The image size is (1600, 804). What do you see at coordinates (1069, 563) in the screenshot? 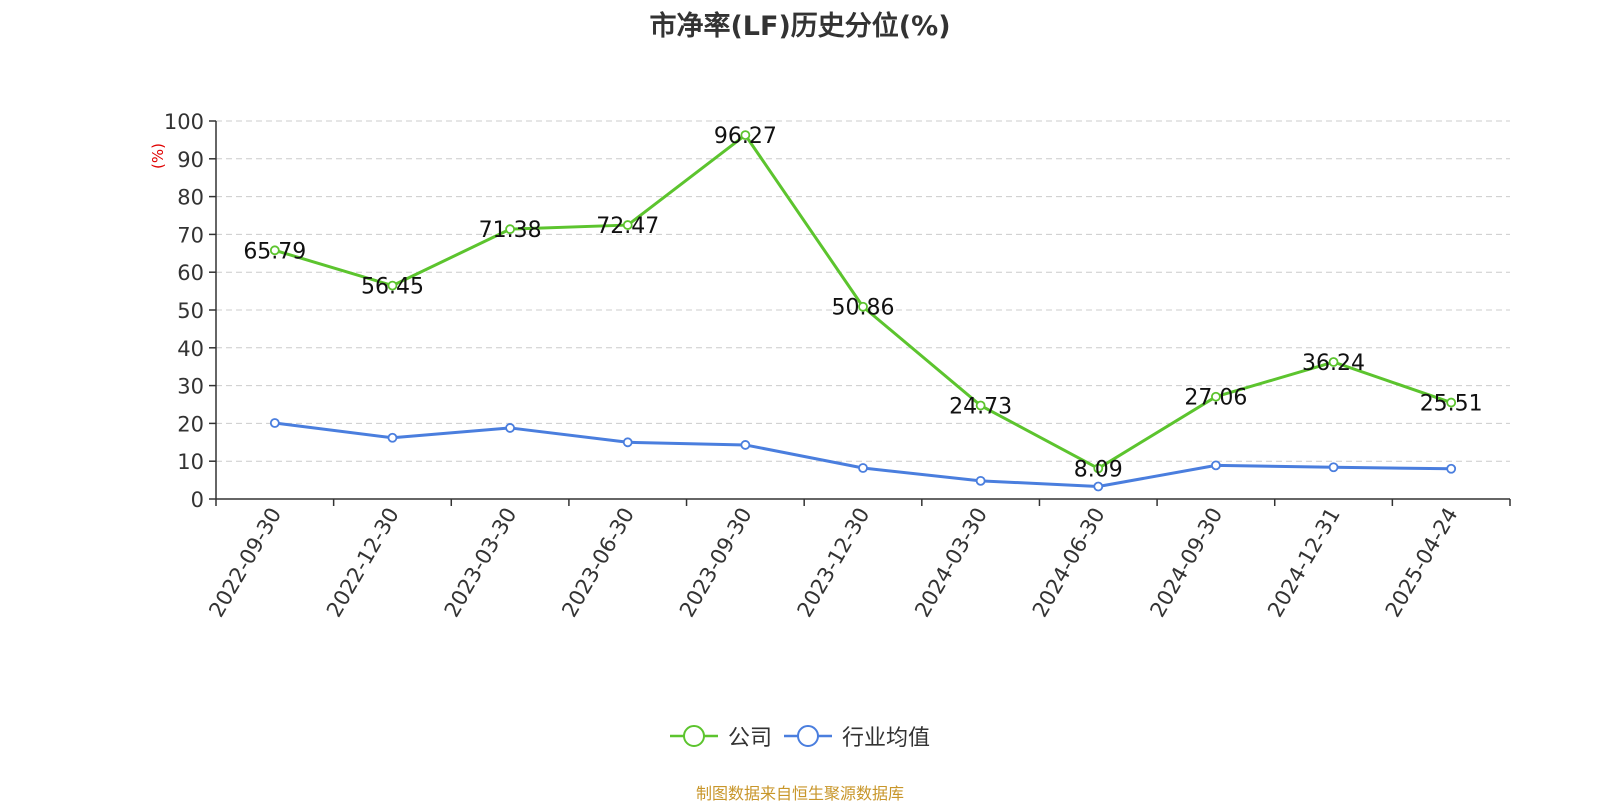
I see `x-tick-label: 2024-06-30` at bounding box center [1069, 563].